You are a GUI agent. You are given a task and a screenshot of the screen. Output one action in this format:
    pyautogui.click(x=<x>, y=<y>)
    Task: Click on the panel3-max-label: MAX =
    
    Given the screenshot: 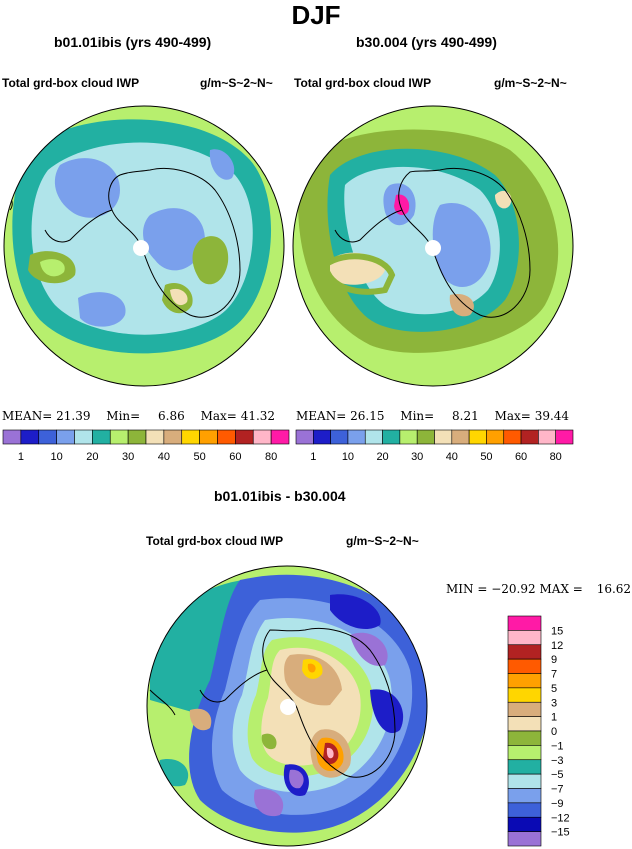 What is the action you would take?
    pyautogui.click(x=561, y=589)
    